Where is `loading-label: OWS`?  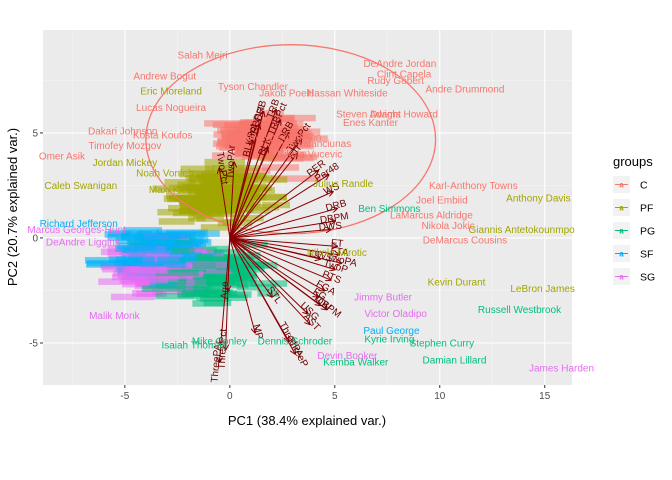 loading-label: OWS is located at coordinates (321, 256).